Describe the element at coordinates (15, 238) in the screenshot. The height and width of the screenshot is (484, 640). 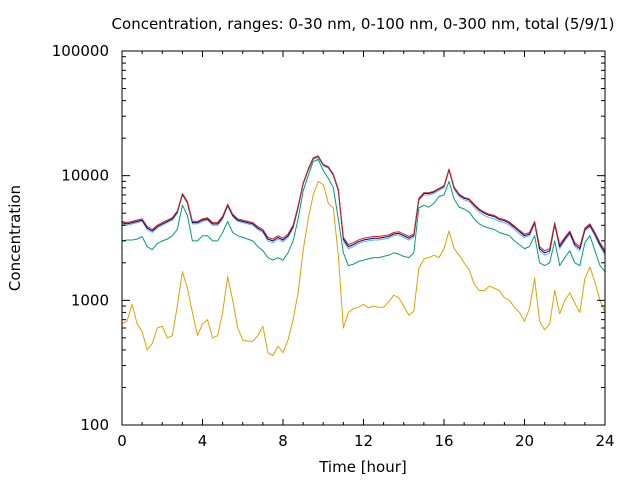
I see `y-axis-label: Concentration` at that location.